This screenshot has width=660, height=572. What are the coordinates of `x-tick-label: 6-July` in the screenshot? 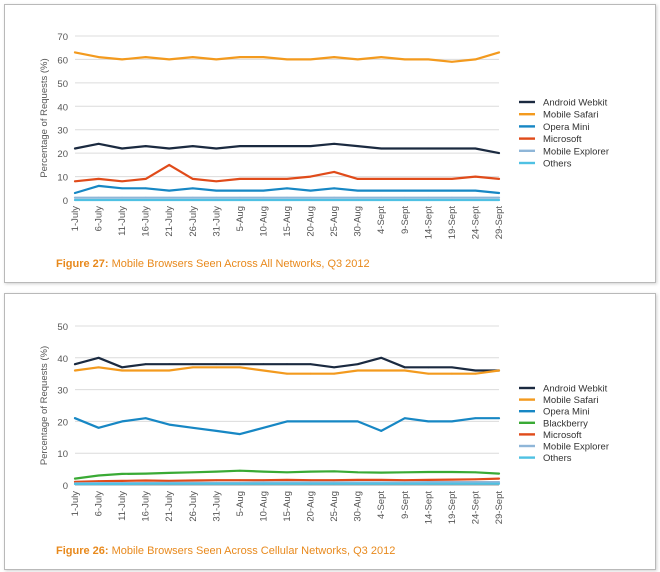 It's located at (99, 219).